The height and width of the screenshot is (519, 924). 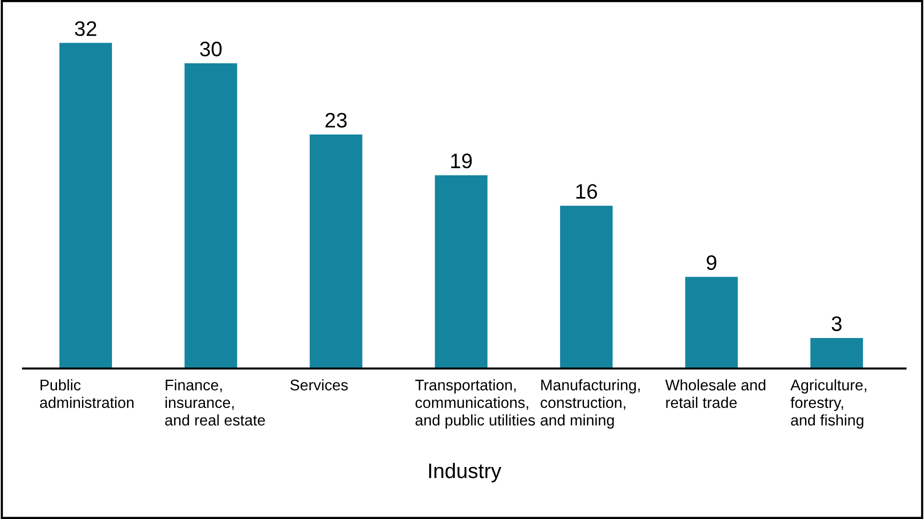 What do you see at coordinates (336, 120) in the screenshot?
I see `data-label: 23` at bounding box center [336, 120].